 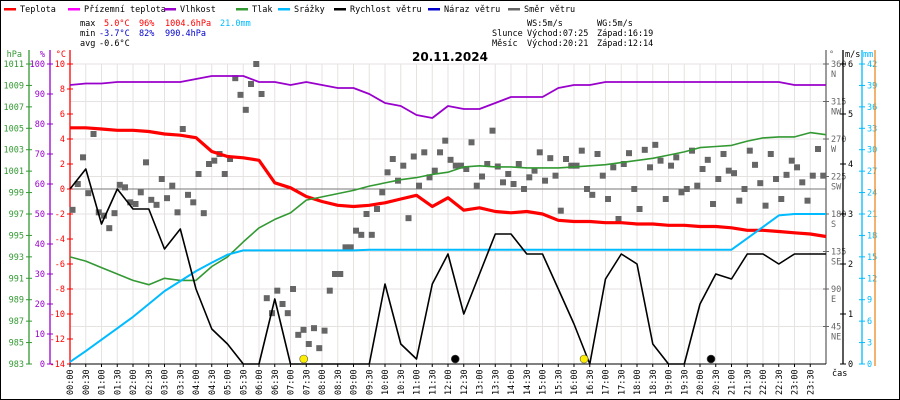 What do you see at coordinates (838, 215) in the screenshot?
I see `direction-tick-label: 180` at bounding box center [838, 215].